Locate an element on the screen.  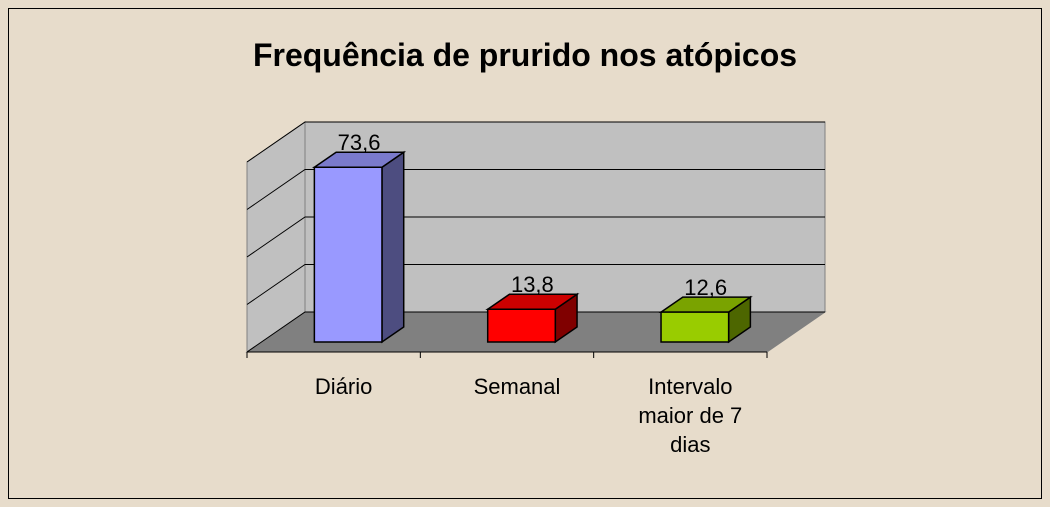
x-tick-label: Intervalo maior de 7 dias is located at coordinates (690, 415).